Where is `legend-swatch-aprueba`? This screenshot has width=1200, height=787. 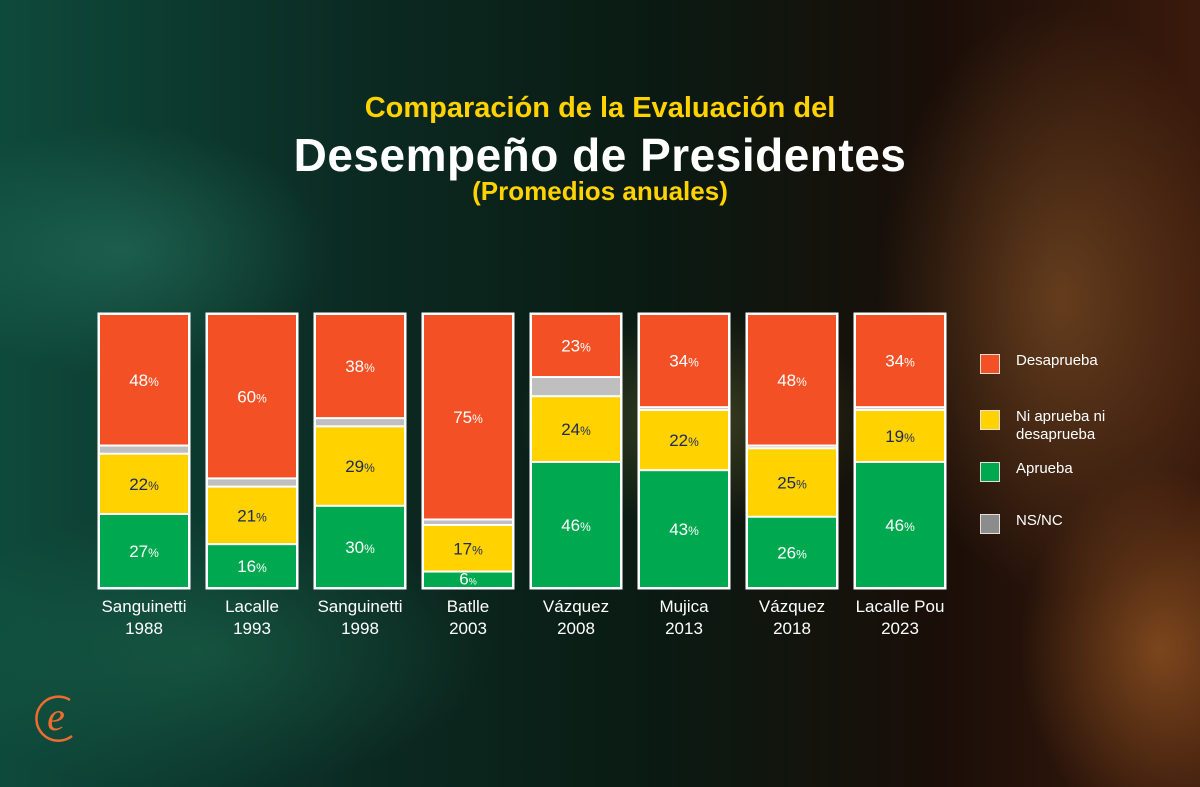 legend-swatch-aprueba is located at coordinates (990, 472).